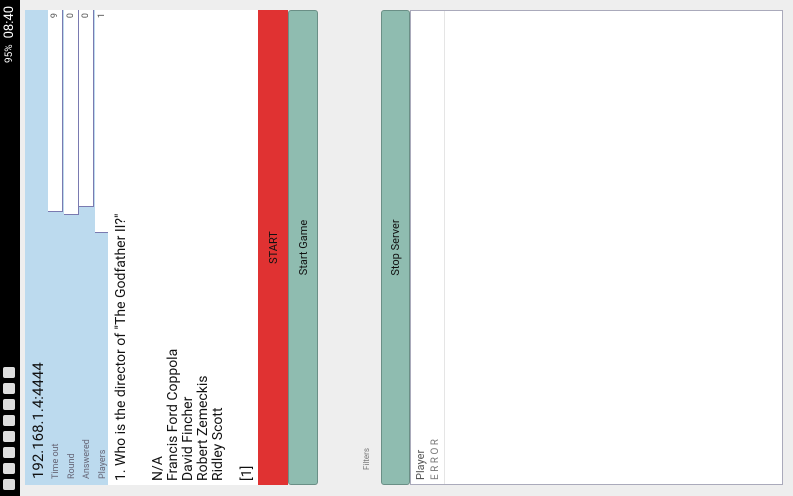 The image size is (793, 496). Describe the element at coordinates (420, 464) in the screenshot. I see `list-header: Player` at that location.